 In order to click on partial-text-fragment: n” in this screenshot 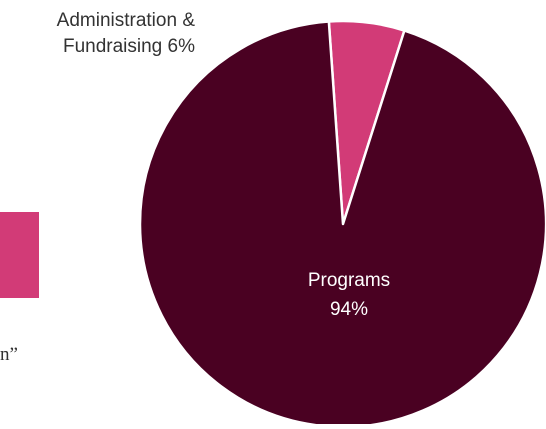, I will do `click(9, 354)`.